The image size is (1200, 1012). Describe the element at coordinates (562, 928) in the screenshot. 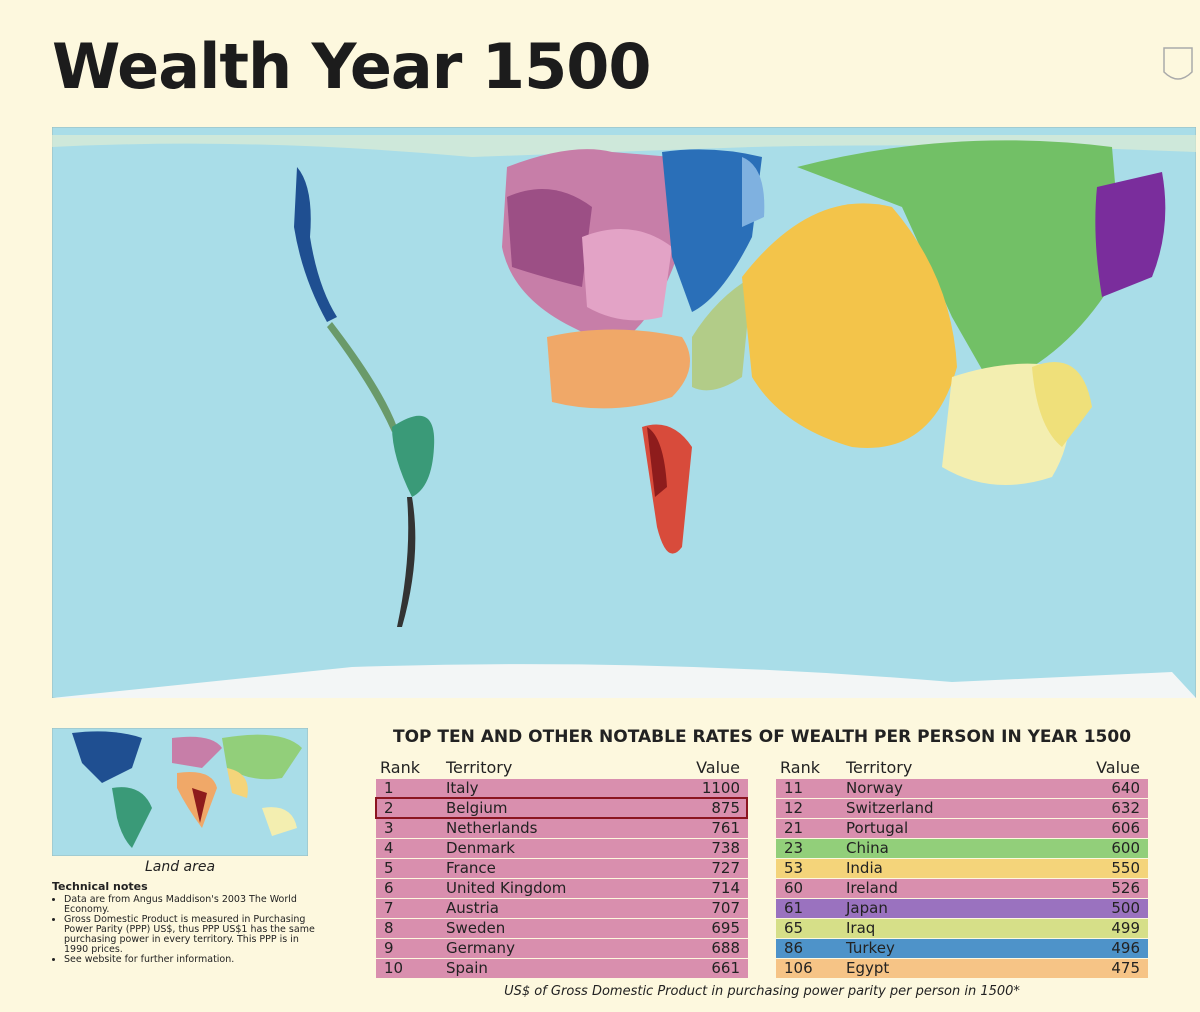

I see `table-row: 8 Sweden 695` at that location.